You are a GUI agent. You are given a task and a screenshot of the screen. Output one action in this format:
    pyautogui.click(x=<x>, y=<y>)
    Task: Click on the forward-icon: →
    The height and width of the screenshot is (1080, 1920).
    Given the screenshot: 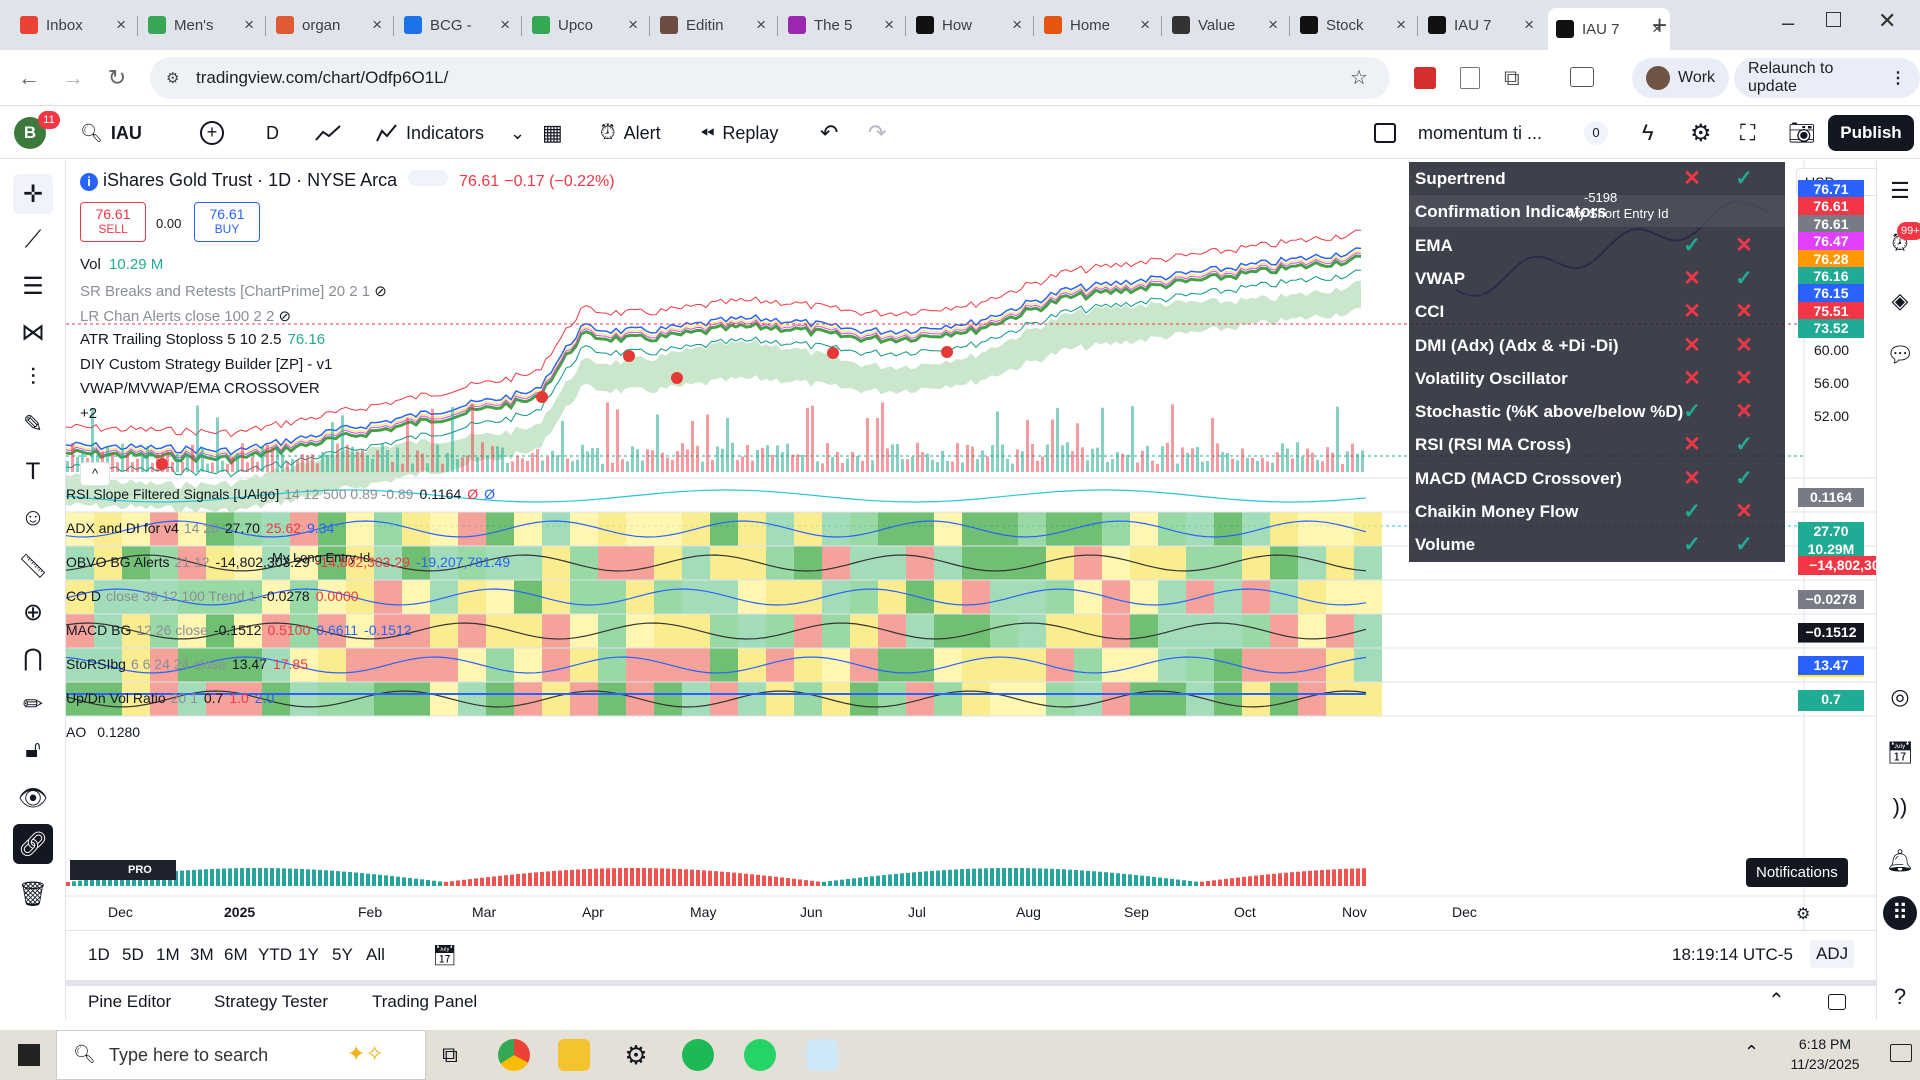 What is the action you would take?
    pyautogui.click(x=73, y=77)
    